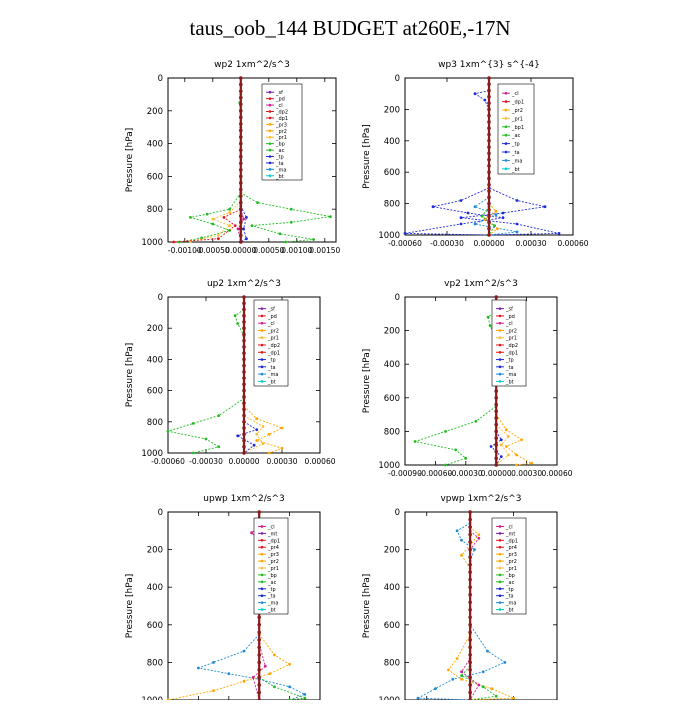  I want to click on figure-title: taus_oob_144 BUDGET at260E,-17N, so click(350, 28).